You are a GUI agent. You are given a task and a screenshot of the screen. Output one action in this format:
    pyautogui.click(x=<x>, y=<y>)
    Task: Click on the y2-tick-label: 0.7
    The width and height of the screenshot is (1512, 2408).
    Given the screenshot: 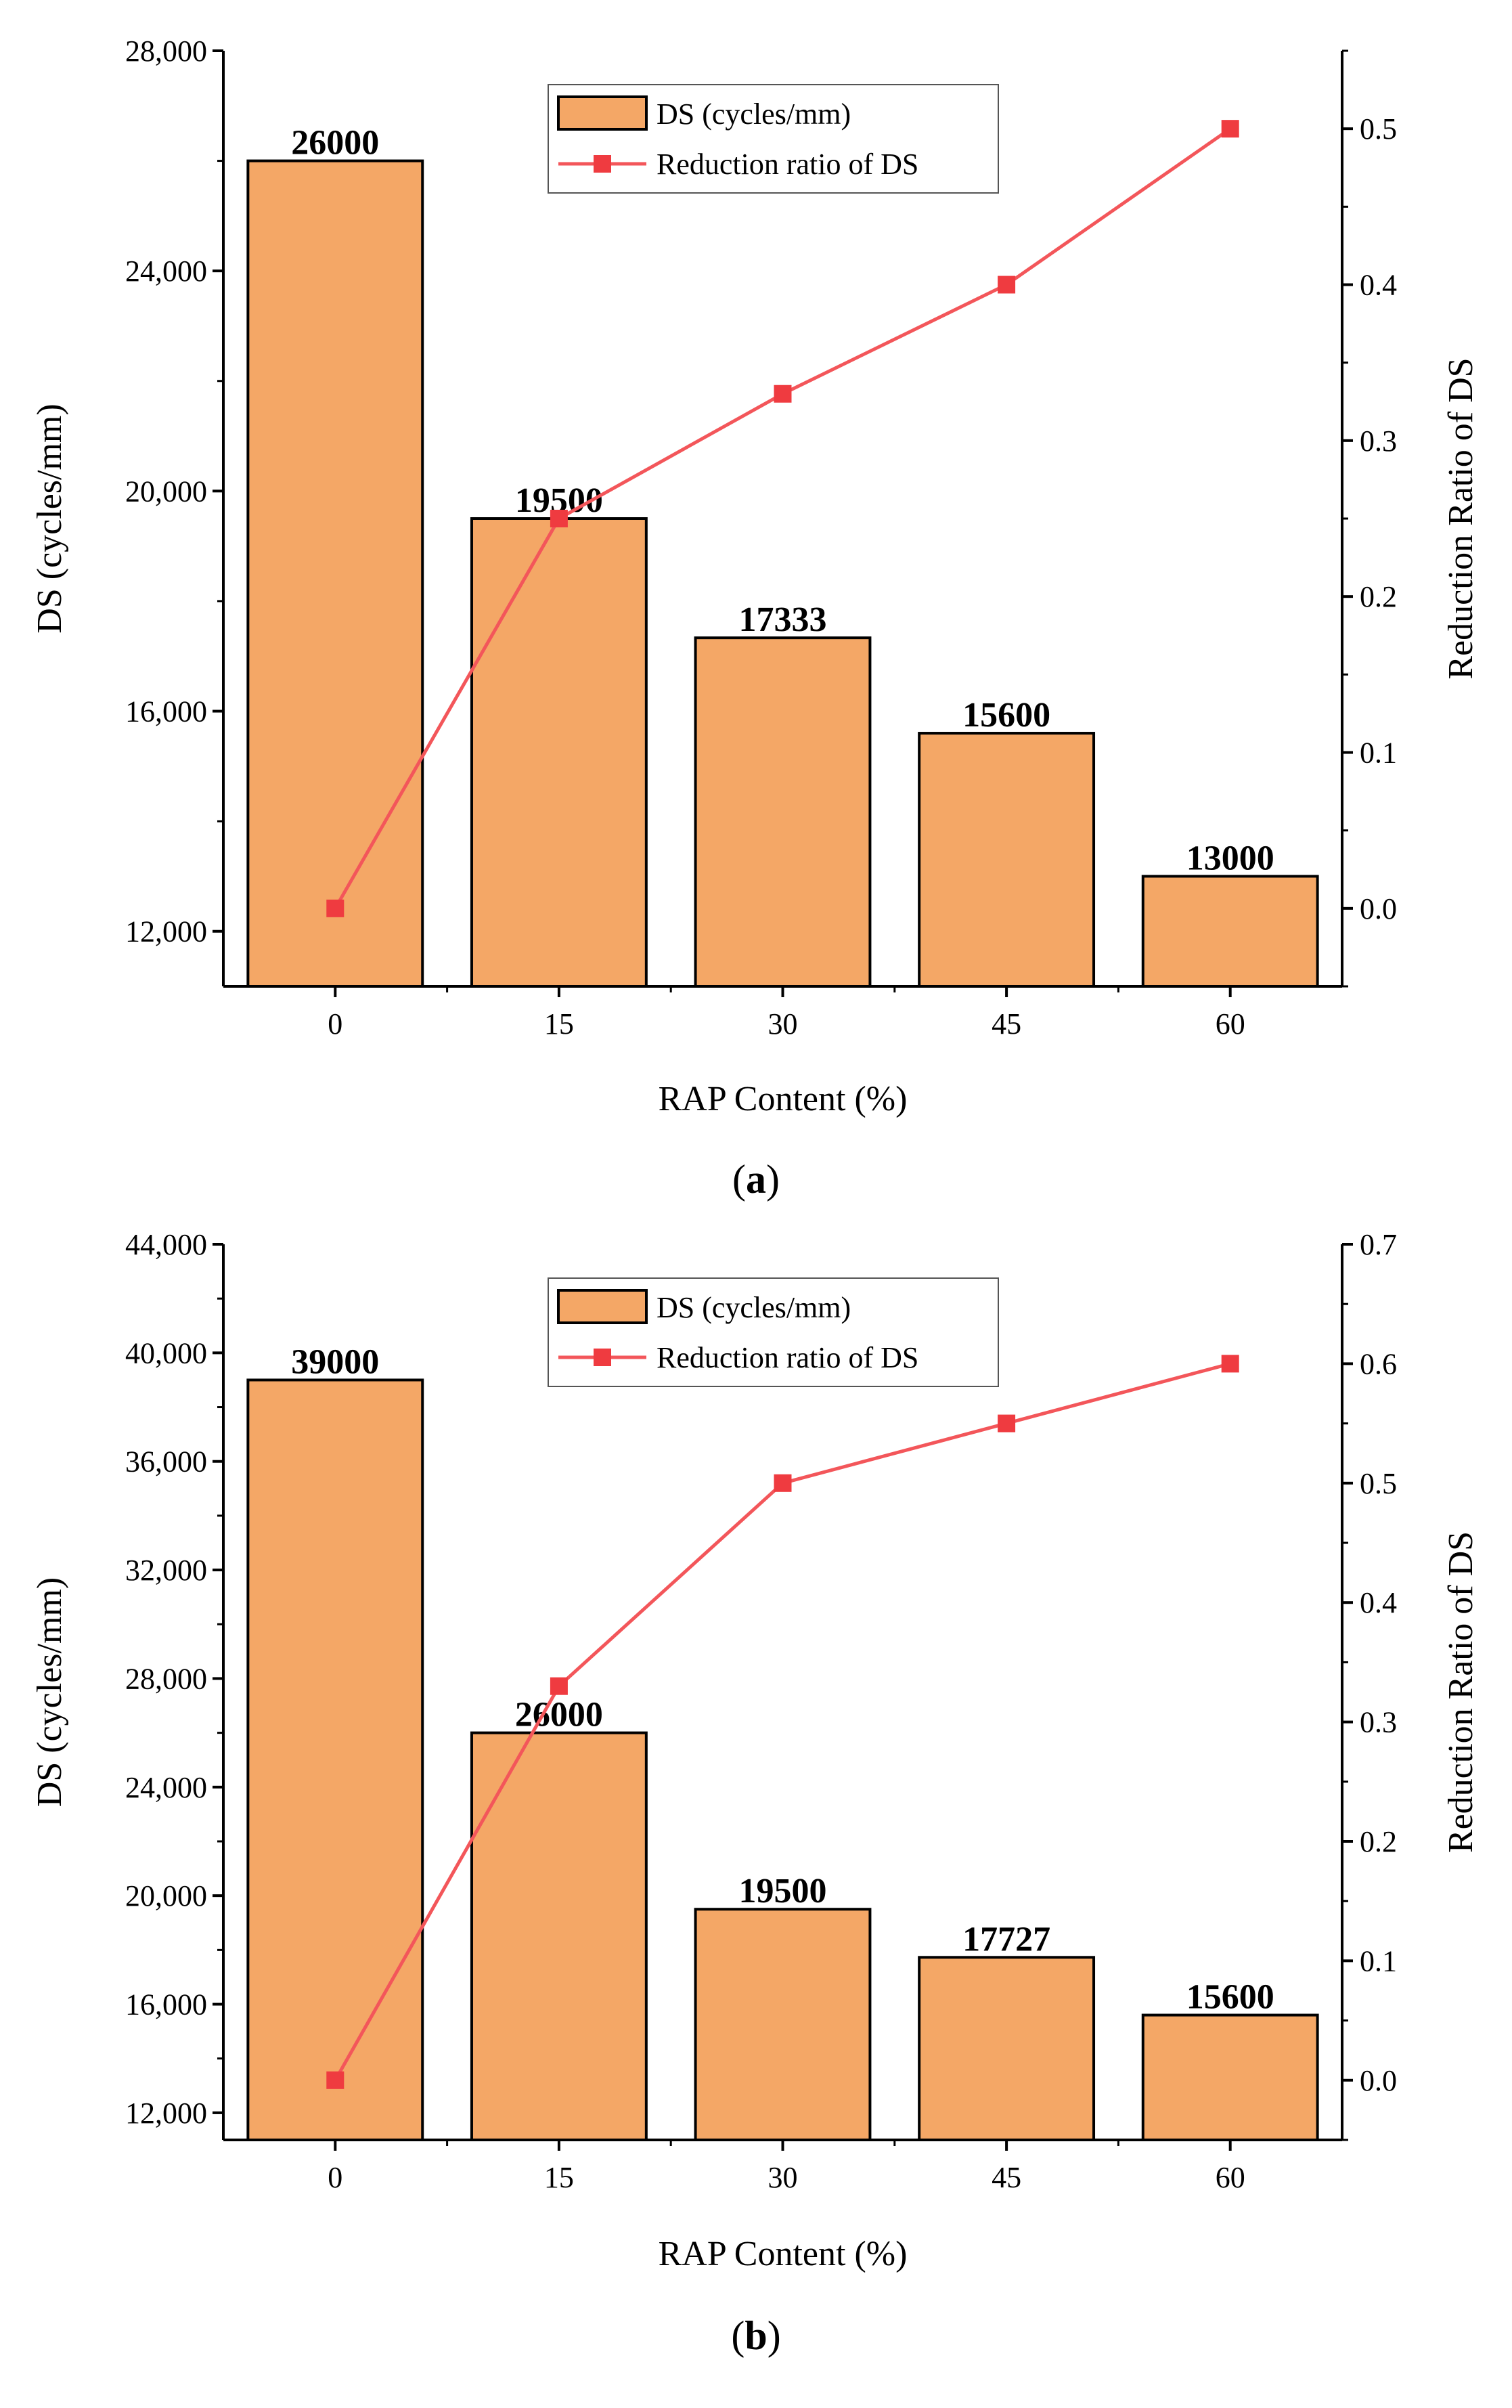 What is the action you would take?
    pyautogui.click(x=1378, y=1244)
    